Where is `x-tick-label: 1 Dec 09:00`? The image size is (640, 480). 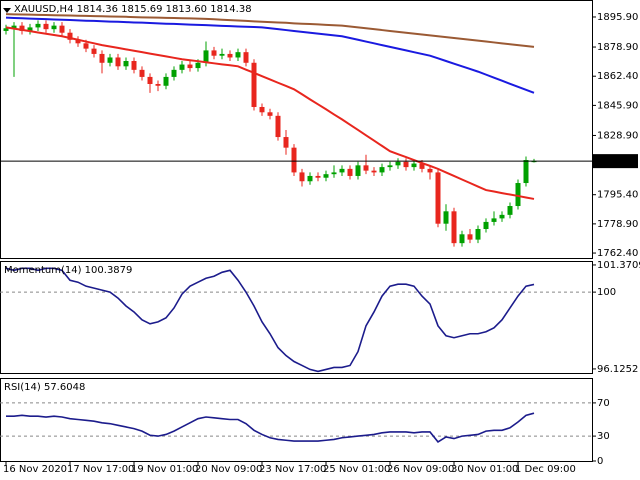 x-tick-label: 1 Dec 09:00 is located at coordinates (545, 469).